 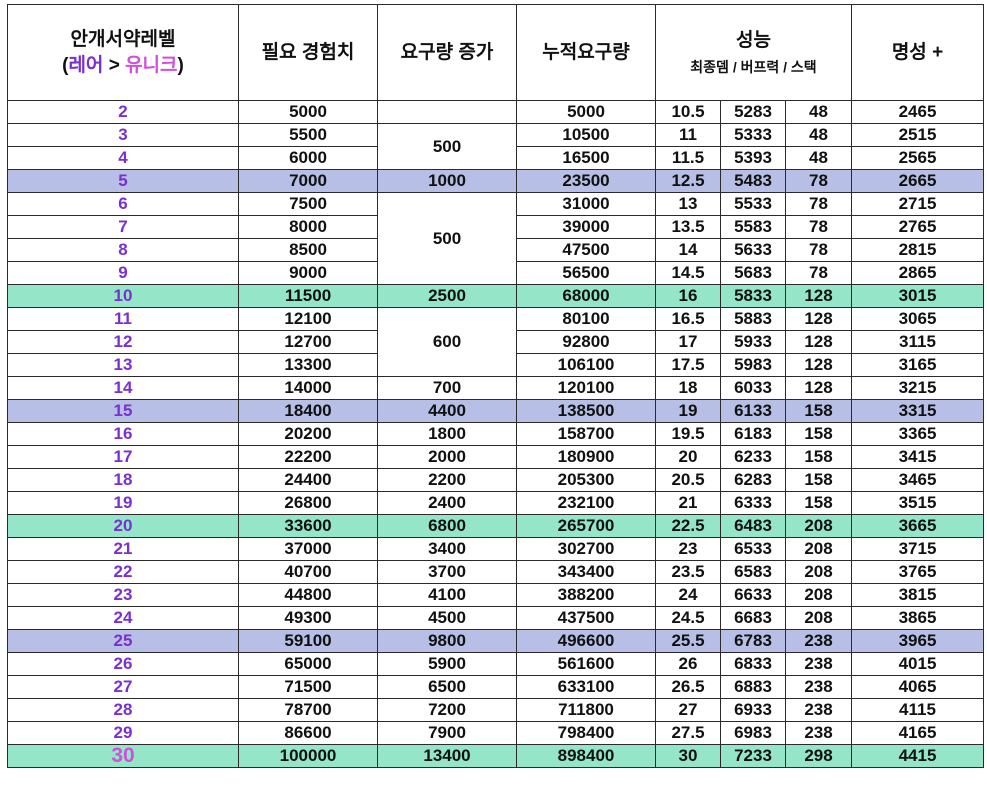 What do you see at coordinates (495, 733) in the screenshot?
I see `table-row: 29 86600 7900 798400 27.5 6983 238 4165` at bounding box center [495, 733].